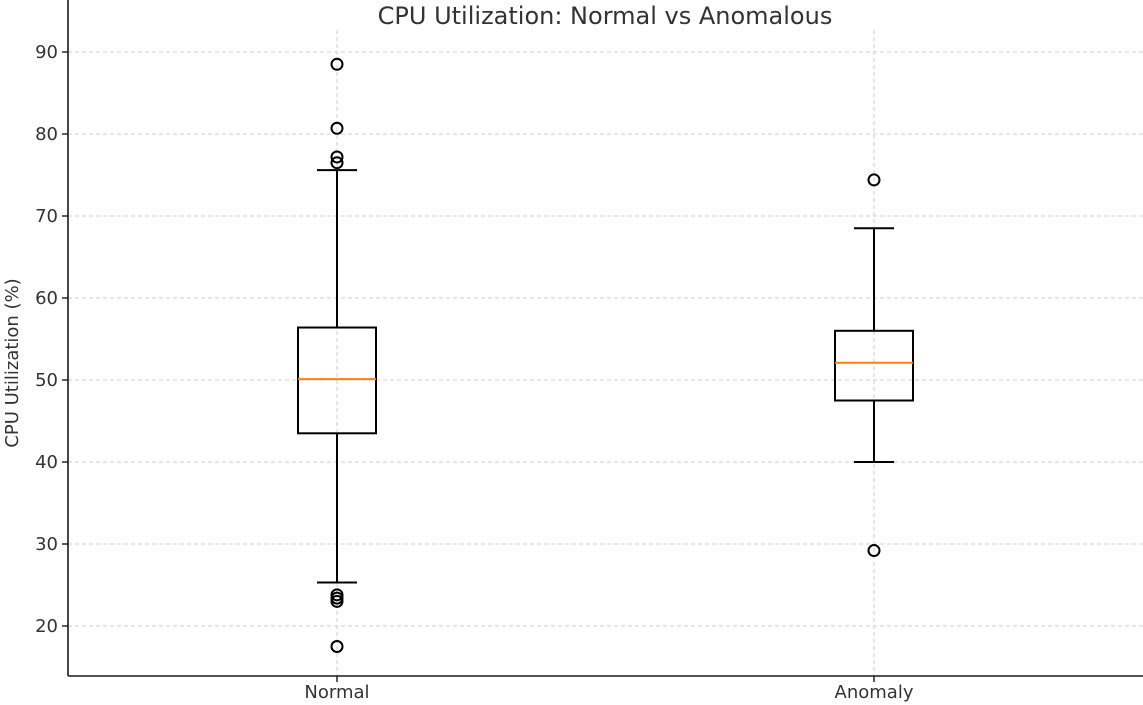  I want to click on y-tick-label: 90, so click(46, 52).